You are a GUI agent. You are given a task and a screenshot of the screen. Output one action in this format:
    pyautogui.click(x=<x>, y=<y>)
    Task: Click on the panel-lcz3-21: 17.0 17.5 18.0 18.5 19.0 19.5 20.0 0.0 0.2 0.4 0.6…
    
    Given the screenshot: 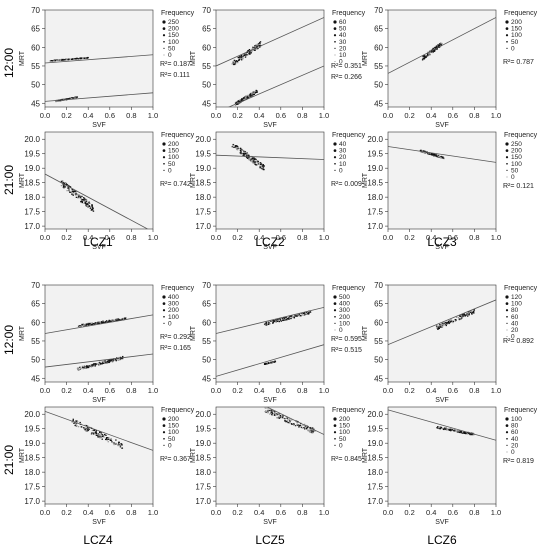 What is the action you would take?
    pyautogui.click(x=450, y=191)
    